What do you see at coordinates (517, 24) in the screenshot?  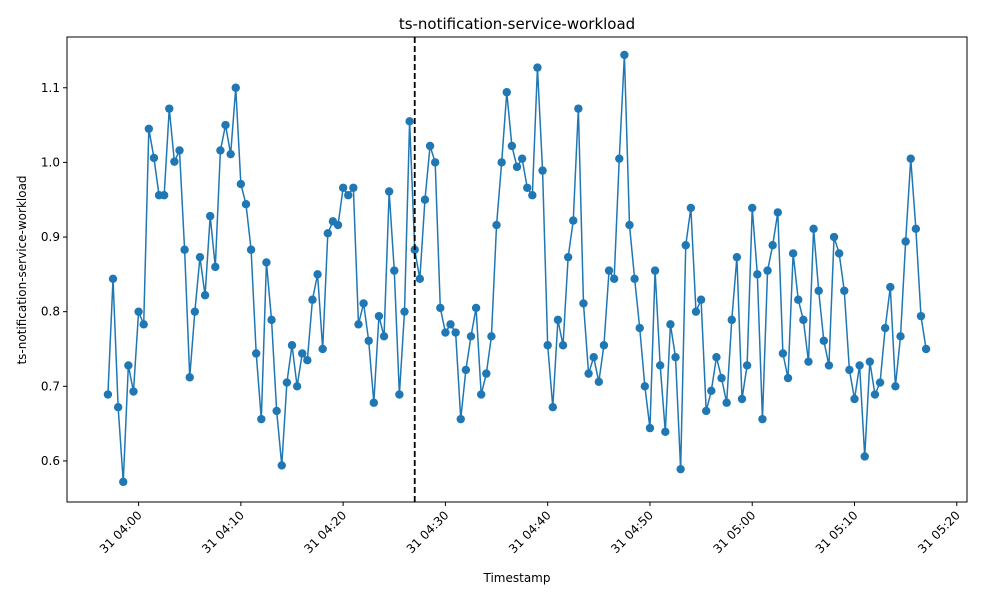 I see `chart-title: ts-notification-service-workload` at bounding box center [517, 24].